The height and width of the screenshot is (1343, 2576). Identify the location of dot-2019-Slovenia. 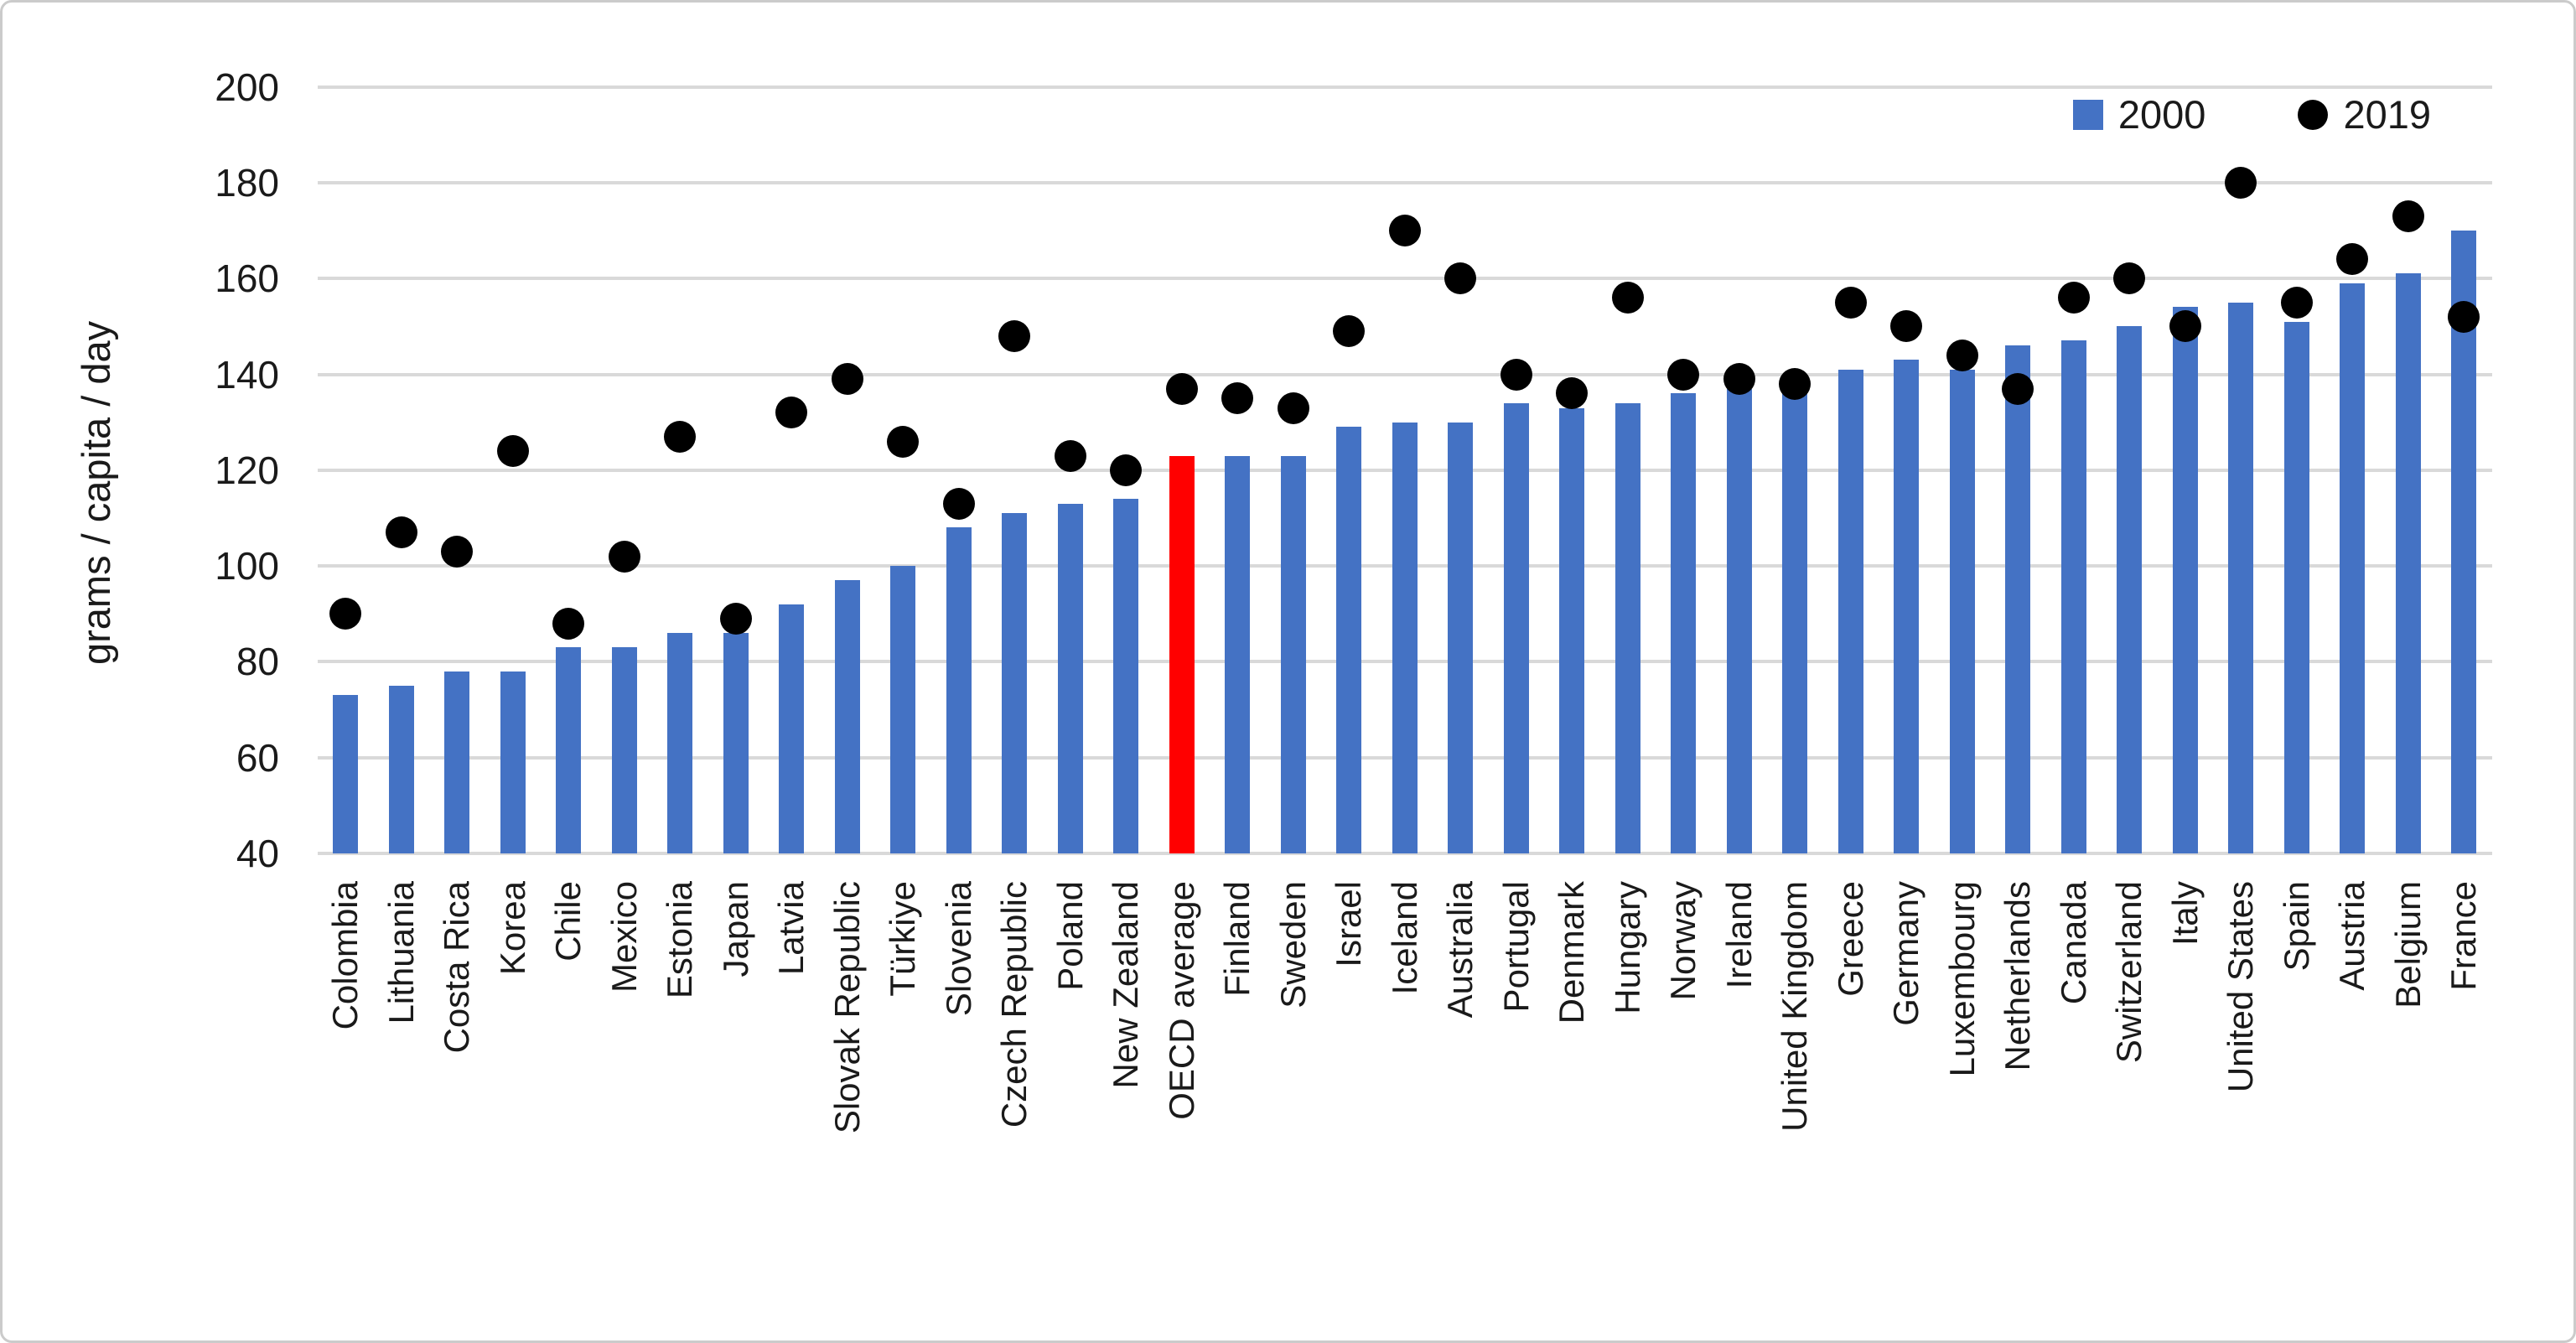
(958, 504).